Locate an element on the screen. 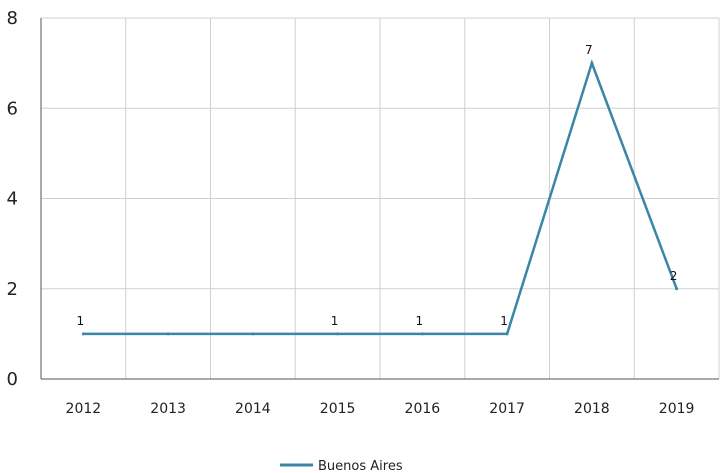  x-tick-2012: 2012 is located at coordinates (84, 409).